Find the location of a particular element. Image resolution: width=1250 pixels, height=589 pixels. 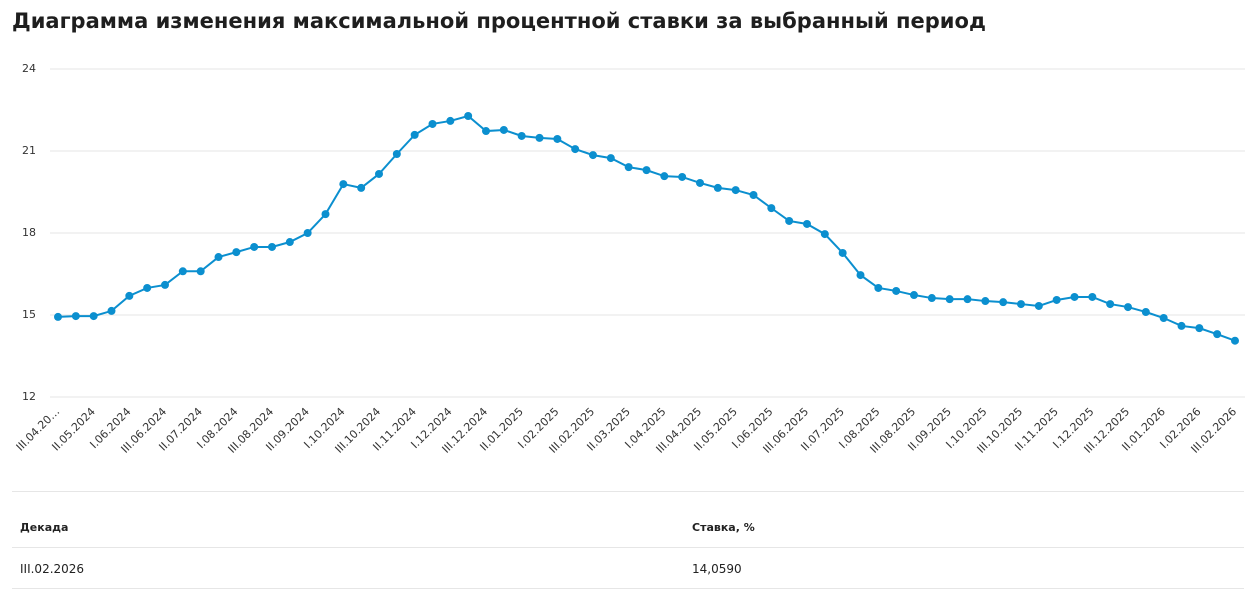

y-tick-label: 21 is located at coordinates (29, 150).